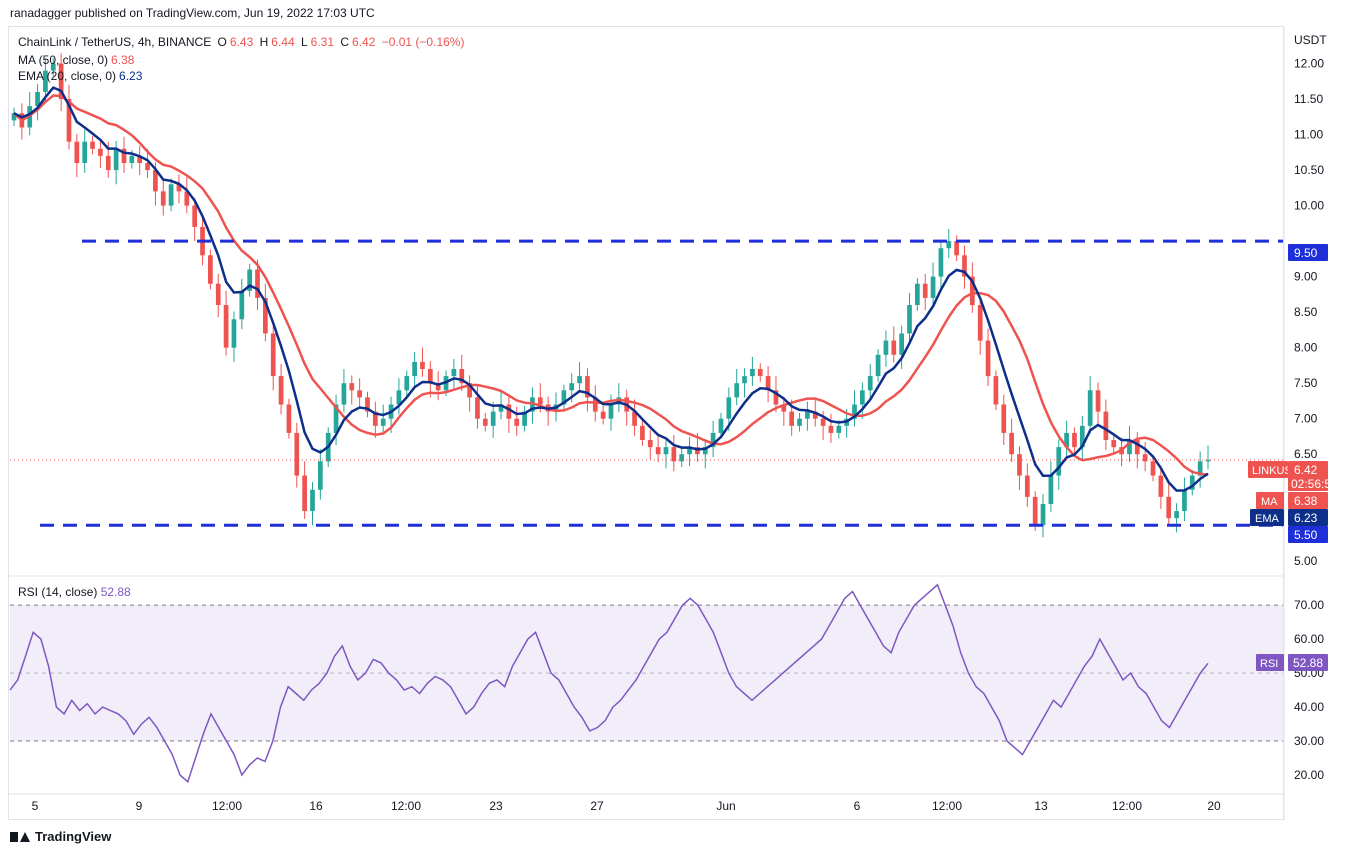 The height and width of the screenshot is (856, 1362). I want to click on symbol-badge, so click(1268, 469).